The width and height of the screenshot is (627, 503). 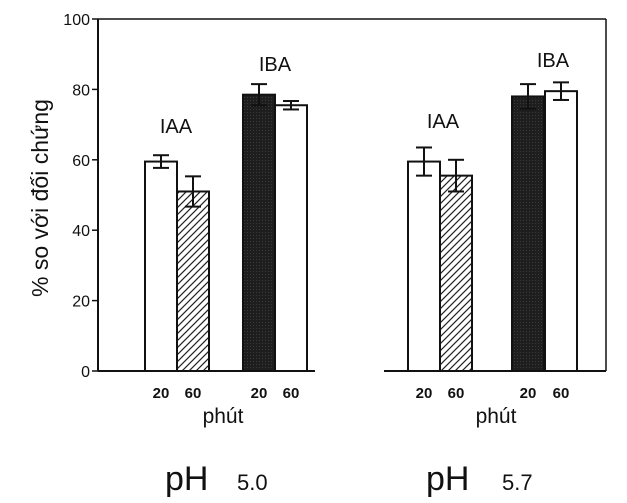 What do you see at coordinates (85, 372) in the screenshot?
I see `y-tick-label: 0` at bounding box center [85, 372].